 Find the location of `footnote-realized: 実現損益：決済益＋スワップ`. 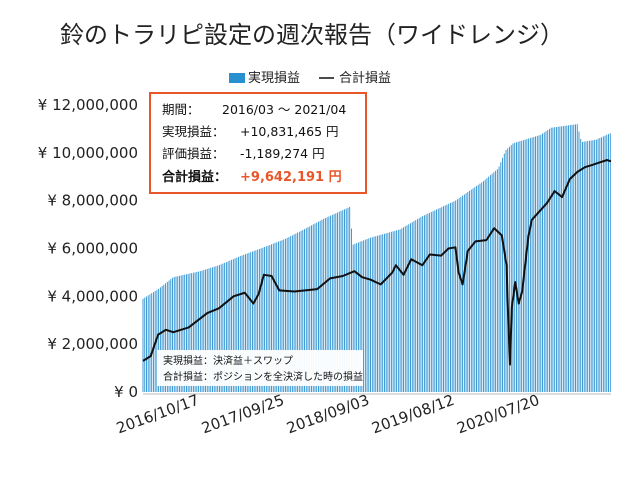

footnote-realized: 実現損益：決済益＋スワップ is located at coordinates (228, 360).